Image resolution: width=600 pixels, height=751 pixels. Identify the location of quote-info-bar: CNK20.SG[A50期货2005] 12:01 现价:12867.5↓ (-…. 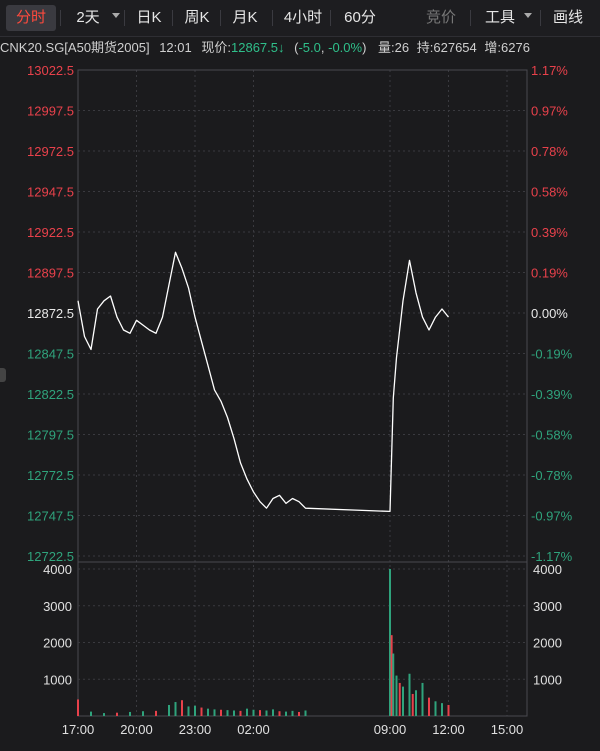
(300, 48).